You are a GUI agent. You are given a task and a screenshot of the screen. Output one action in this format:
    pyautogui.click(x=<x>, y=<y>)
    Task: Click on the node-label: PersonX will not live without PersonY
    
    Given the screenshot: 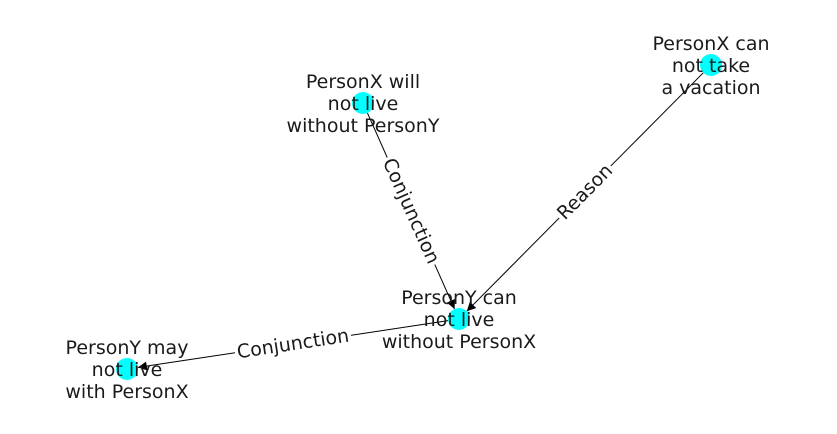 What is the action you would take?
    pyautogui.click(x=363, y=104)
    